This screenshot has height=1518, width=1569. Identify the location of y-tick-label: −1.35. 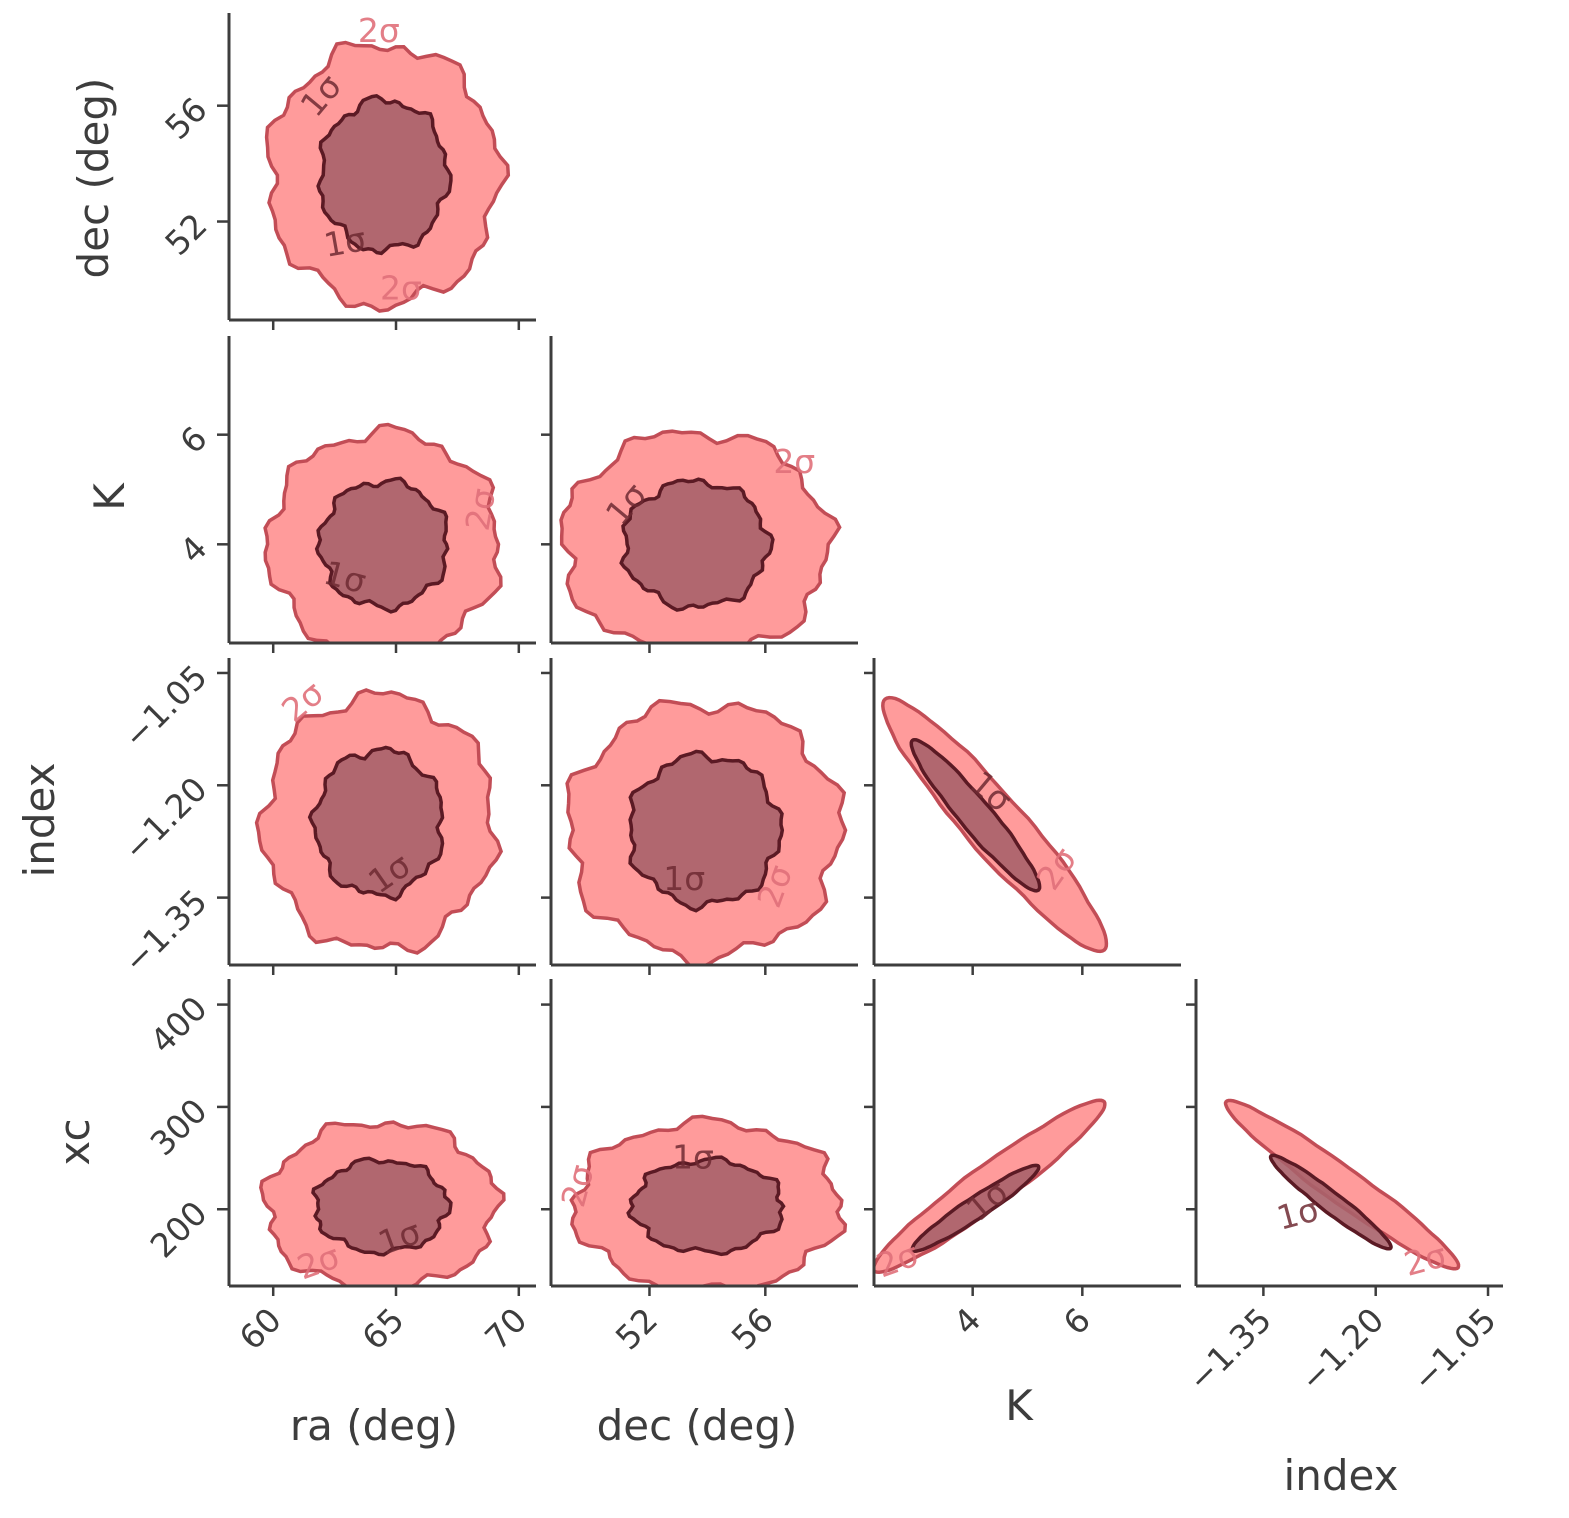
(165, 931).